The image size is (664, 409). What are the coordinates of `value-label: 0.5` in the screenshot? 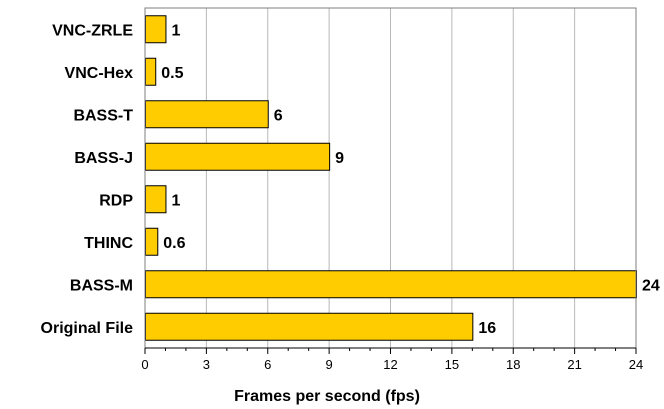 It's located at (172, 73).